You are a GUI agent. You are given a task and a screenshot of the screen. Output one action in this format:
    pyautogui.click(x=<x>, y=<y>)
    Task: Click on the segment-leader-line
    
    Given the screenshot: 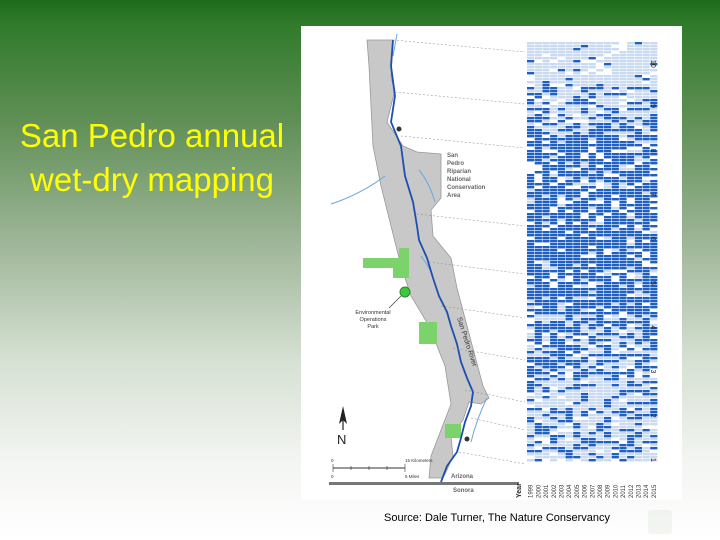 What is the action you would take?
    pyautogui.click(x=471, y=220)
    